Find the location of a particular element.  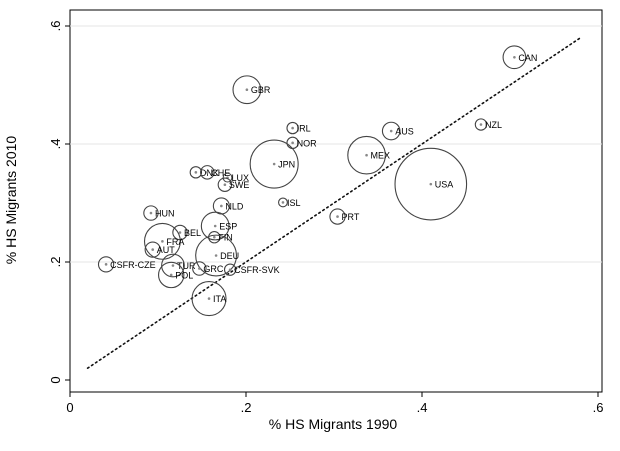

point-circle-fin is located at coordinates (214, 237).